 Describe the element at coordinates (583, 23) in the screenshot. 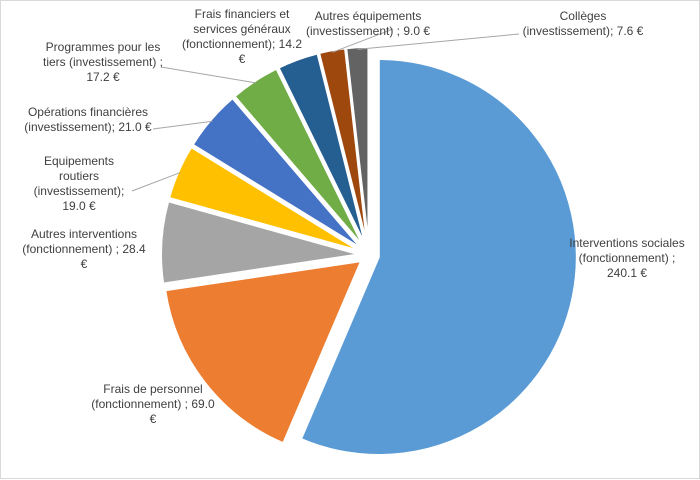

I see `slice-label-colleges: Collèges (investissement); 7.6 €` at that location.